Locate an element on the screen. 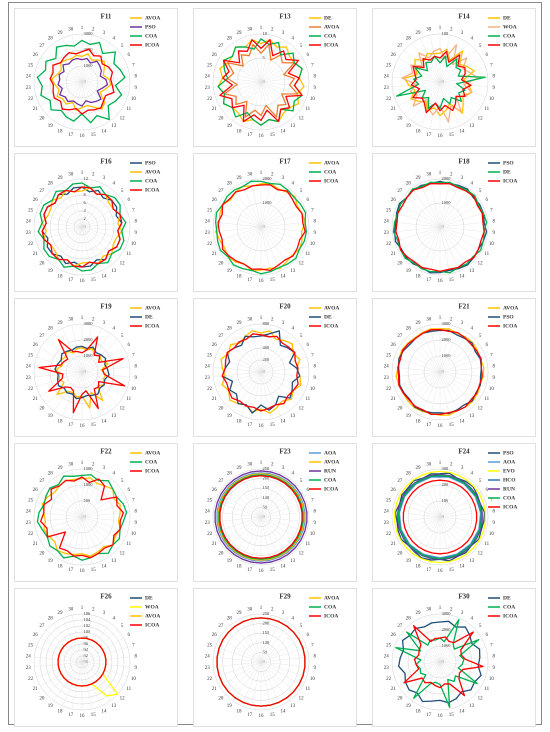 This screenshot has height=732, width=550. legend-label: DE is located at coordinates (149, 317).